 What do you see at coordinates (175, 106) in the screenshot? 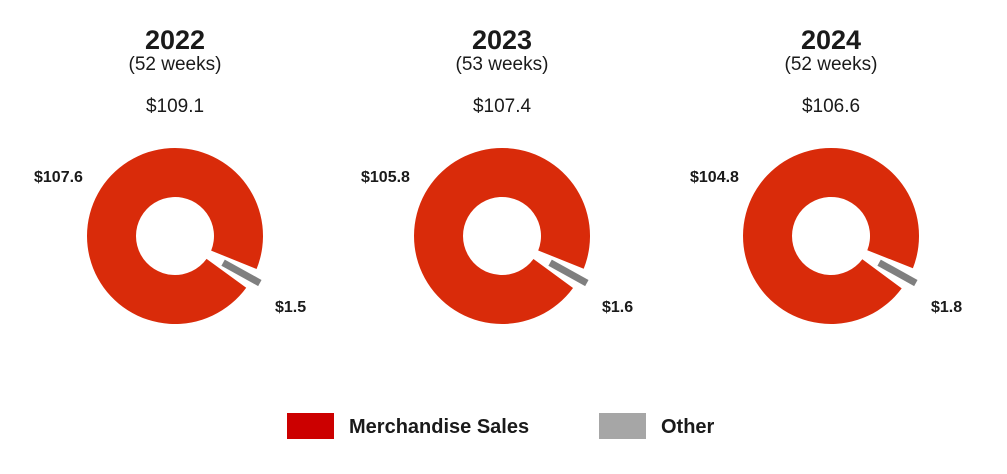
I see `chart-total-label: $109.1` at bounding box center [175, 106].